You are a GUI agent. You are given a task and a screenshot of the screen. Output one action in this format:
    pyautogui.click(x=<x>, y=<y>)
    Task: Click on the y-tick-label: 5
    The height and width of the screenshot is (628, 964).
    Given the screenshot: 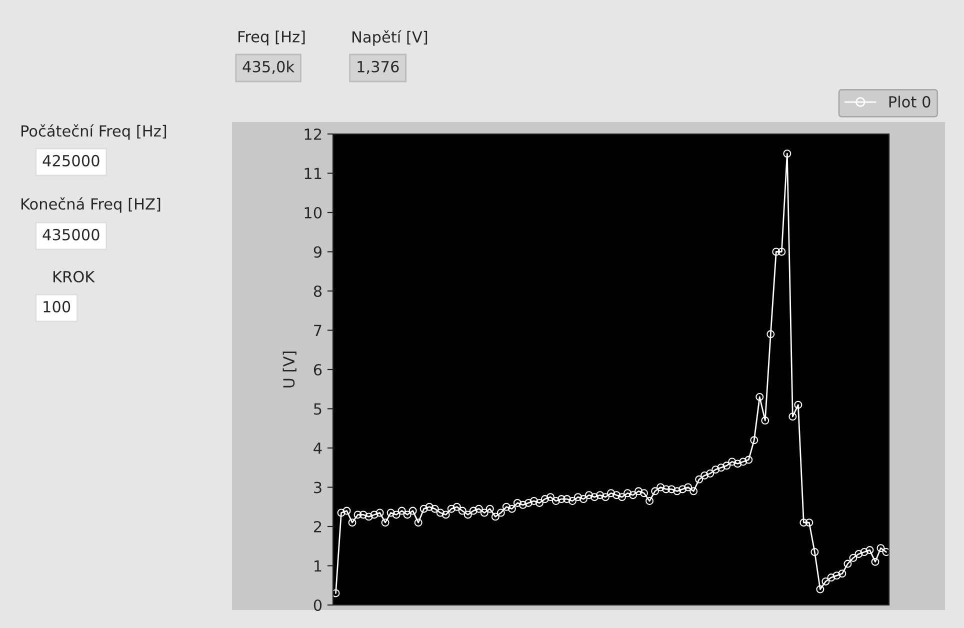 What is the action you would take?
    pyautogui.click(x=318, y=409)
    